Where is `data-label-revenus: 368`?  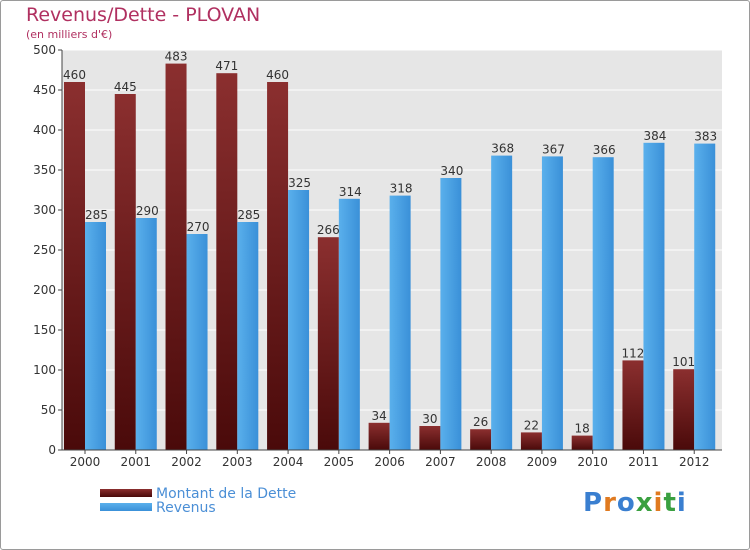
data-label-revenus: 368 is located at coordinates (502, 149).